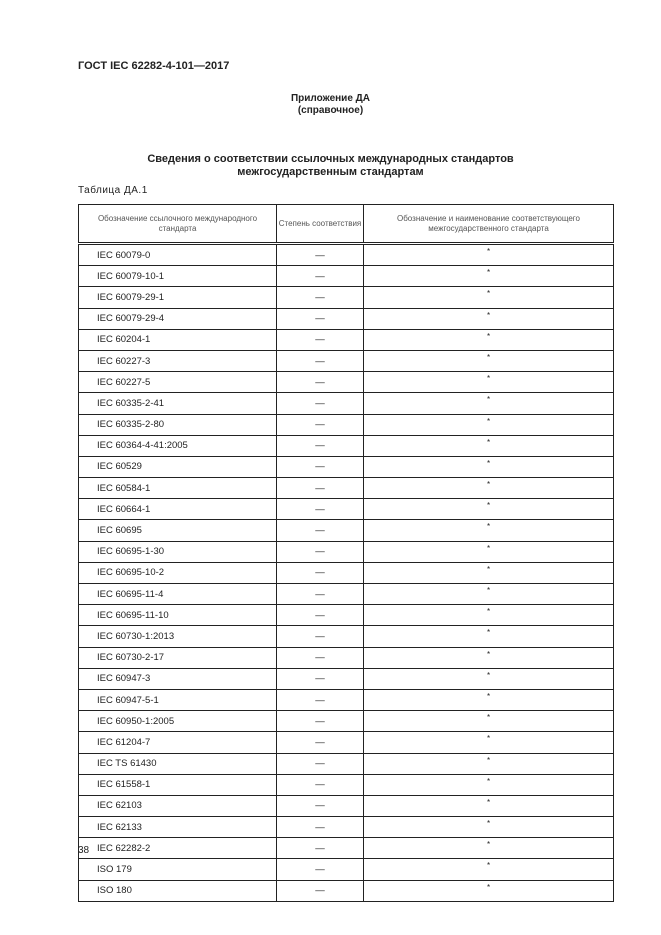 The height and width of the screenshot is (935, 661). Describe the element at coordinates (177, 784) in the screenshot. I see `intl-standard-cell: IEC 61558-1` at that location.